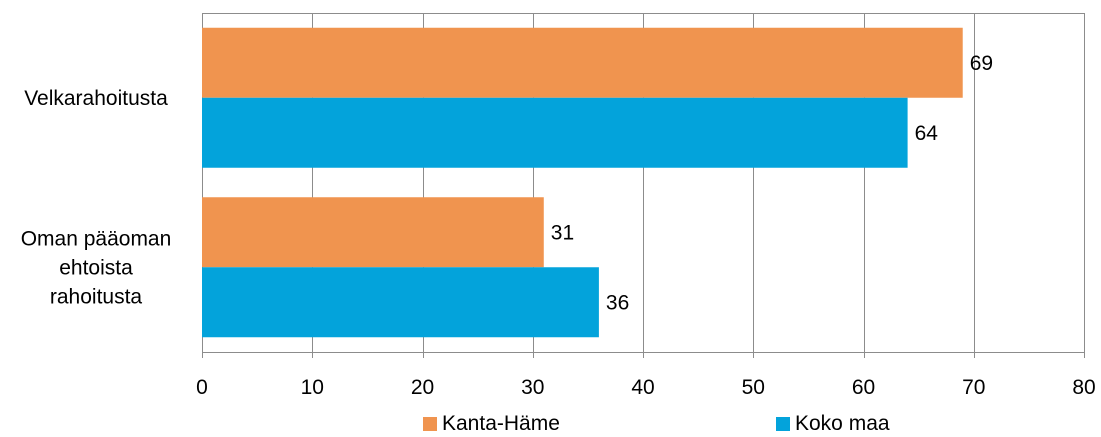 The height and width of the screenshot is (437, 1101). I want to click on legend-swatch-koko-maa, so click(783, 423).